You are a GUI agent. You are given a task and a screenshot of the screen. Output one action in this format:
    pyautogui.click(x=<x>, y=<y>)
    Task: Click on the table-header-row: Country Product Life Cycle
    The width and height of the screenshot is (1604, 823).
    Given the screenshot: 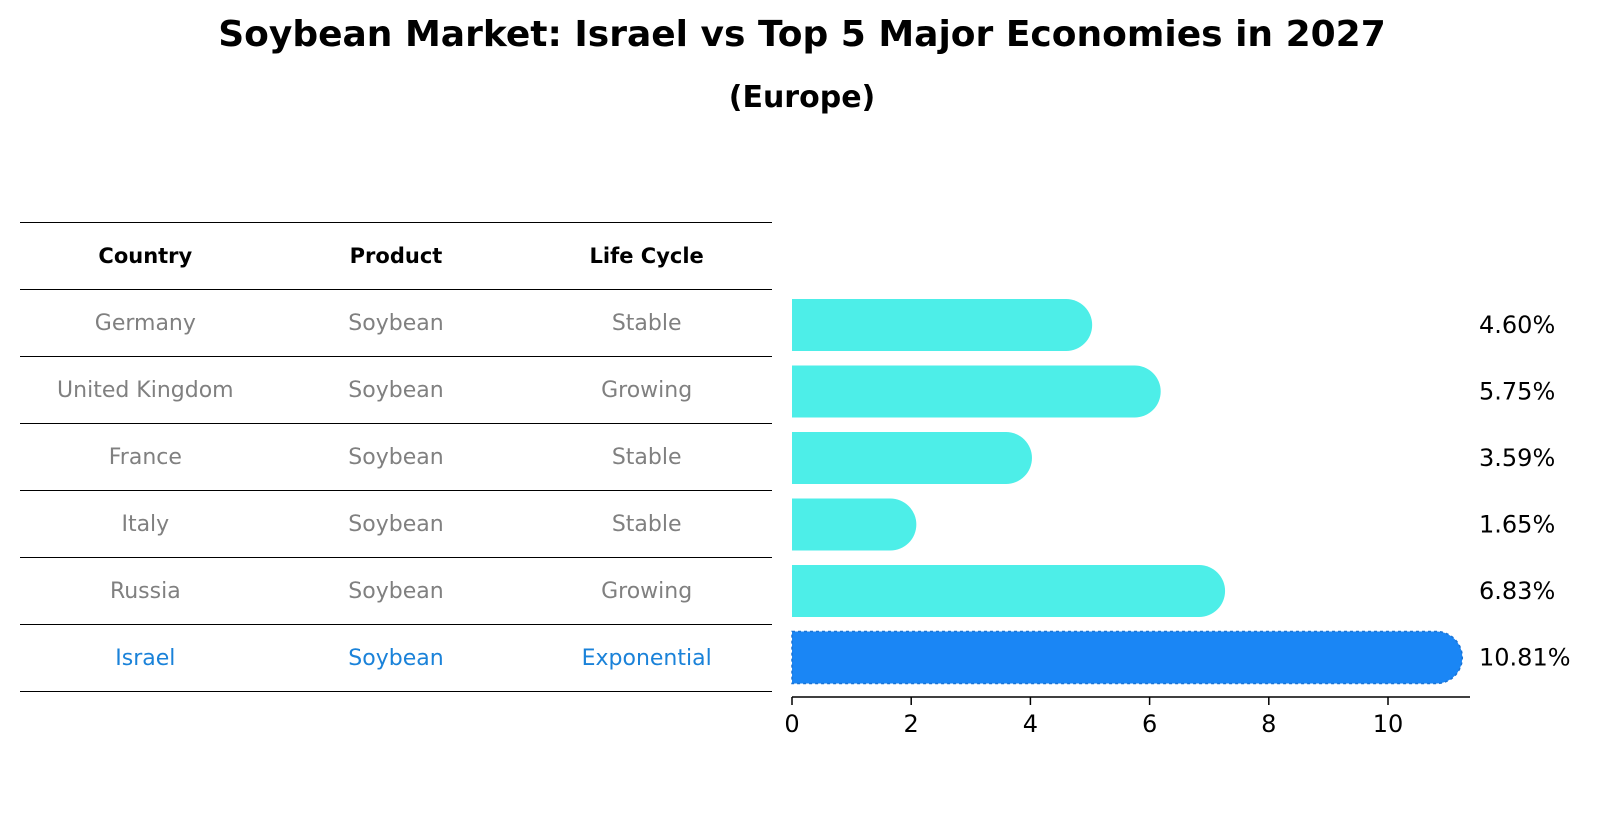 What is the action you would take?
    pyautogui.click(x=396, y=256)
    